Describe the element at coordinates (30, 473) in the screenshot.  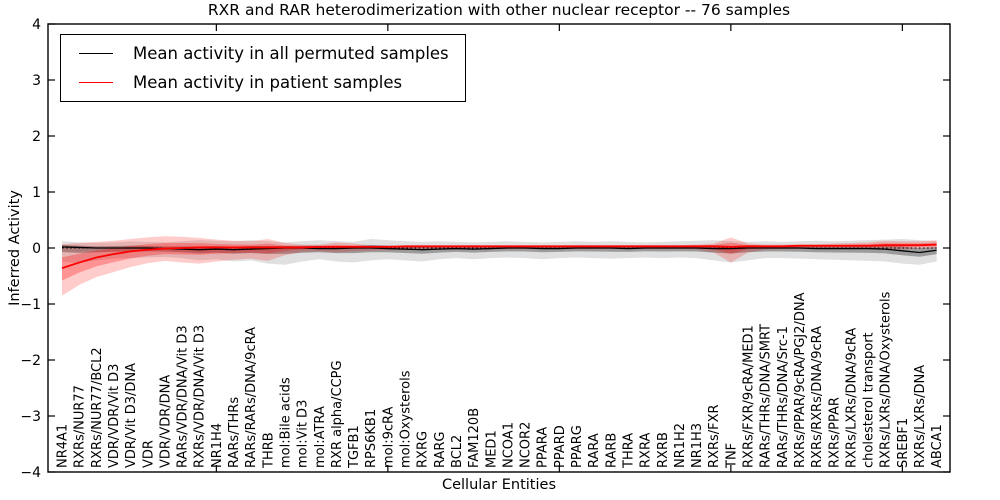
I see `y-tick-label: −4` at that location.